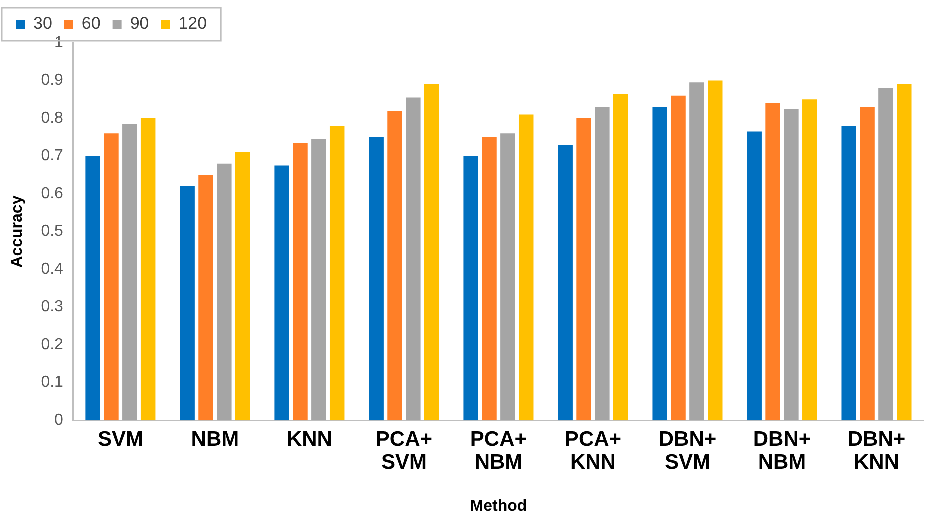 The height and width of the screenshot is (524, 934). Describe the element at coordinates (43, 24) in the screenshot. I see `legend-label: 30` at that location.